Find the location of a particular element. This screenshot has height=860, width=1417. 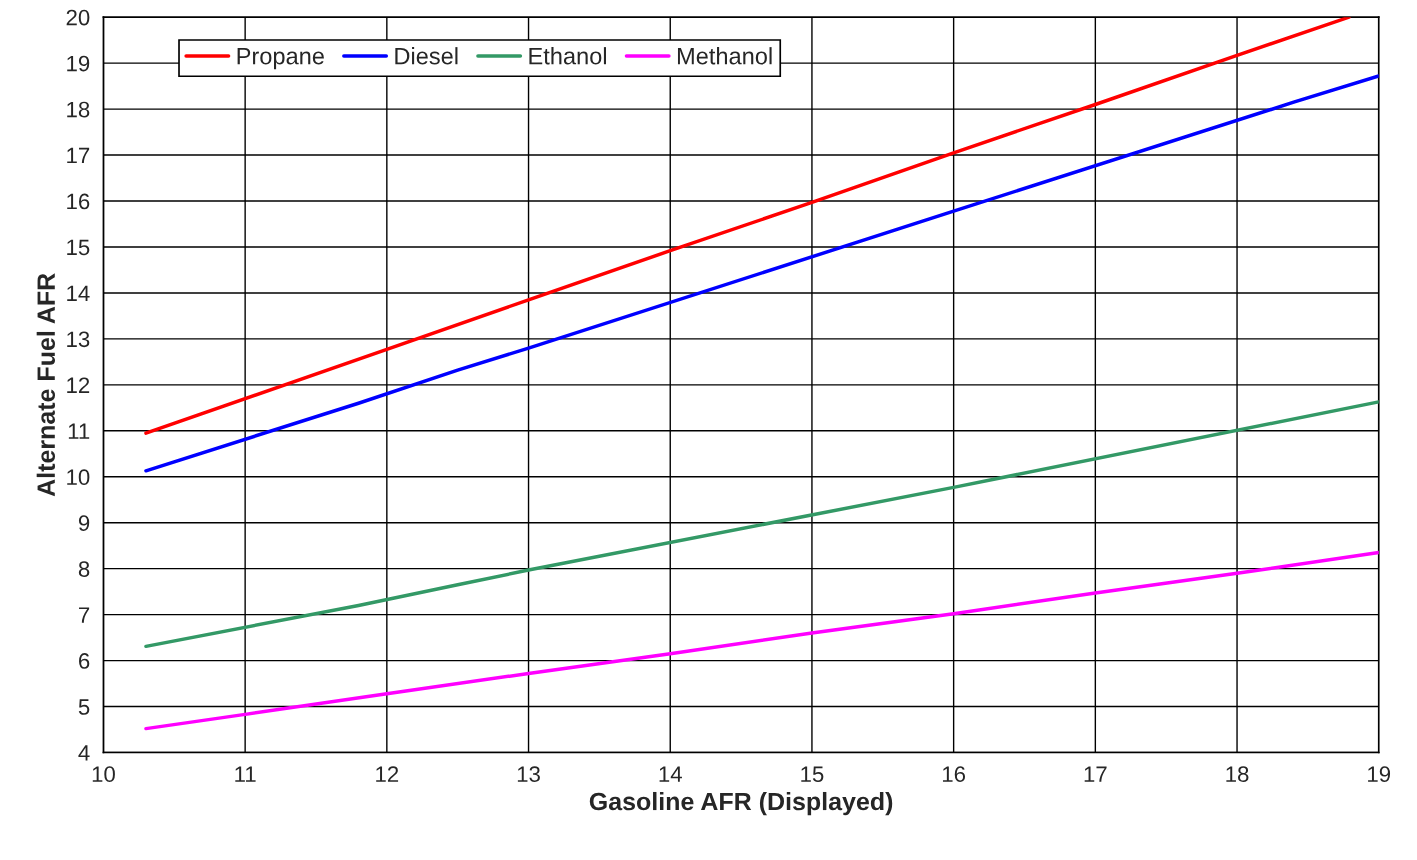

y-tick-label: 19 is located at coordinates (78, 63).